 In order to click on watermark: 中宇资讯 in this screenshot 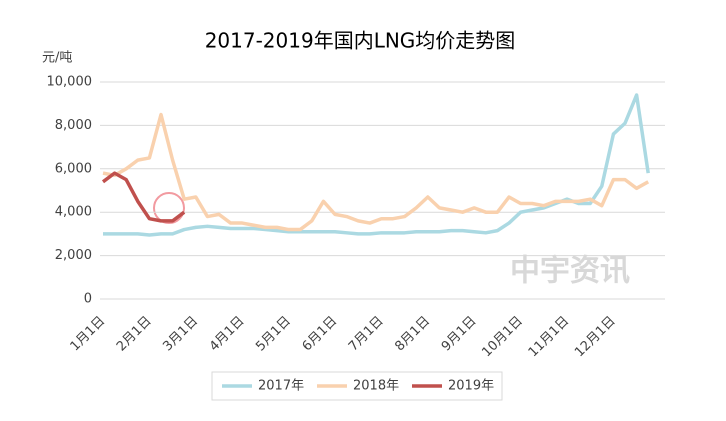, I will do `click(570, 271)`.